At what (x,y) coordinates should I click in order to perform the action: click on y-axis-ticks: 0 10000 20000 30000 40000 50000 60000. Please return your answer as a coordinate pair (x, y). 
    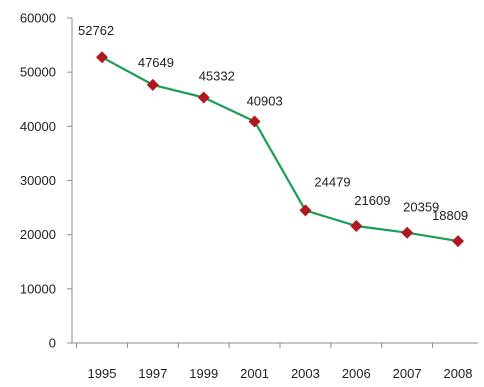
    Looking at the image, I should click on (46, 181).